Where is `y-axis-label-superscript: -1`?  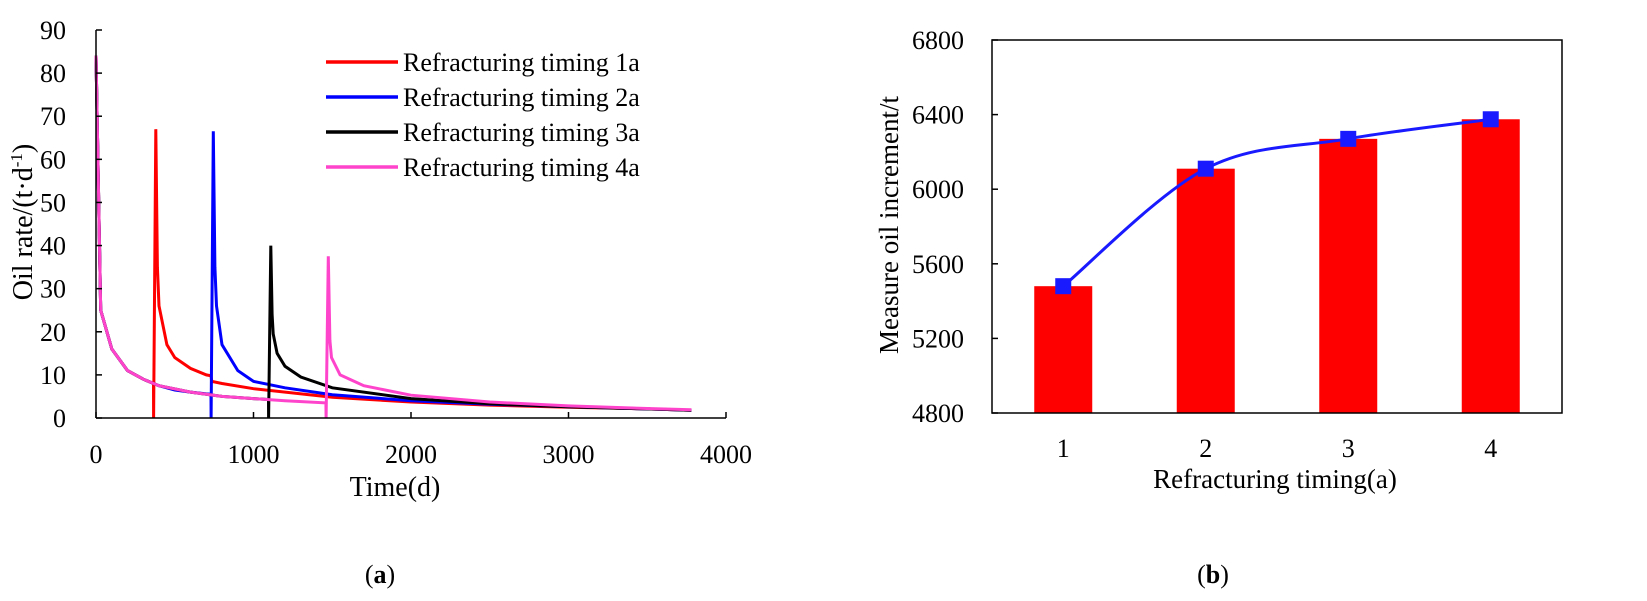 y-axis-label-superscript: -1 is located at coordinates (16, 160).